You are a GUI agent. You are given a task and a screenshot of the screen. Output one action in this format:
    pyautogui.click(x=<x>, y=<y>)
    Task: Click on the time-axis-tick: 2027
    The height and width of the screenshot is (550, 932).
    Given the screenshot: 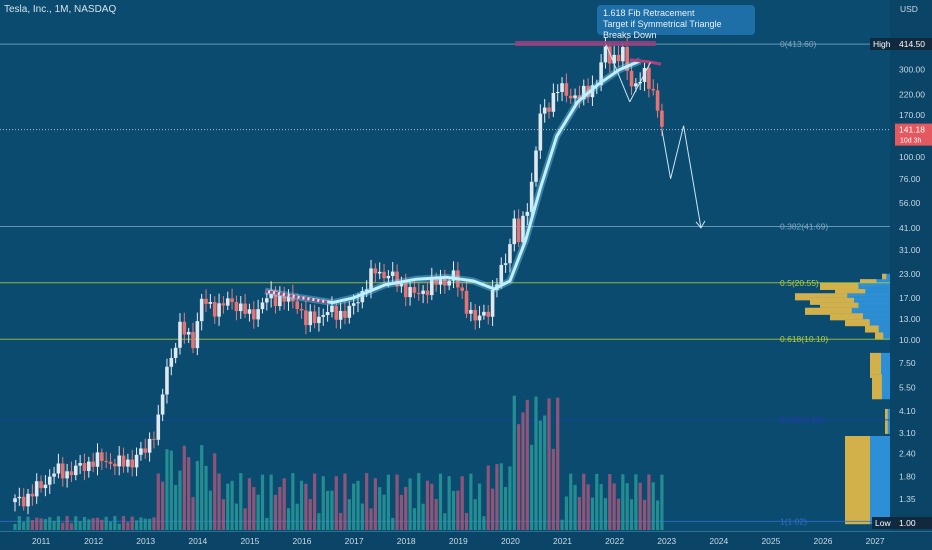 What is the action you would take?
    pyautogui.click(x=875, y=541)
    